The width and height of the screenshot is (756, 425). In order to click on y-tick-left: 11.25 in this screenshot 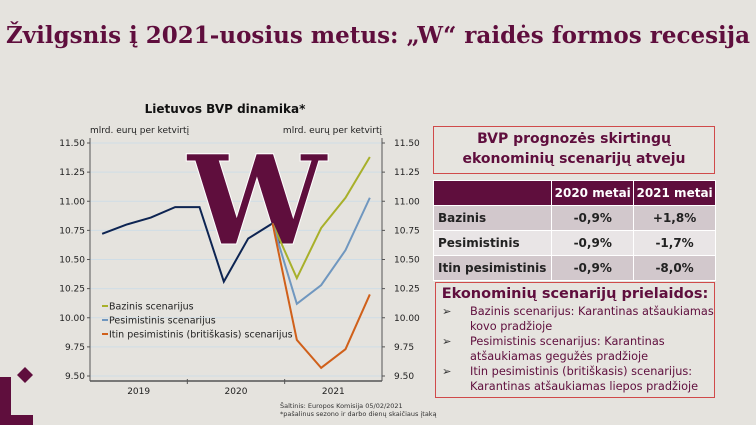, I will do `click(72, 173)`.